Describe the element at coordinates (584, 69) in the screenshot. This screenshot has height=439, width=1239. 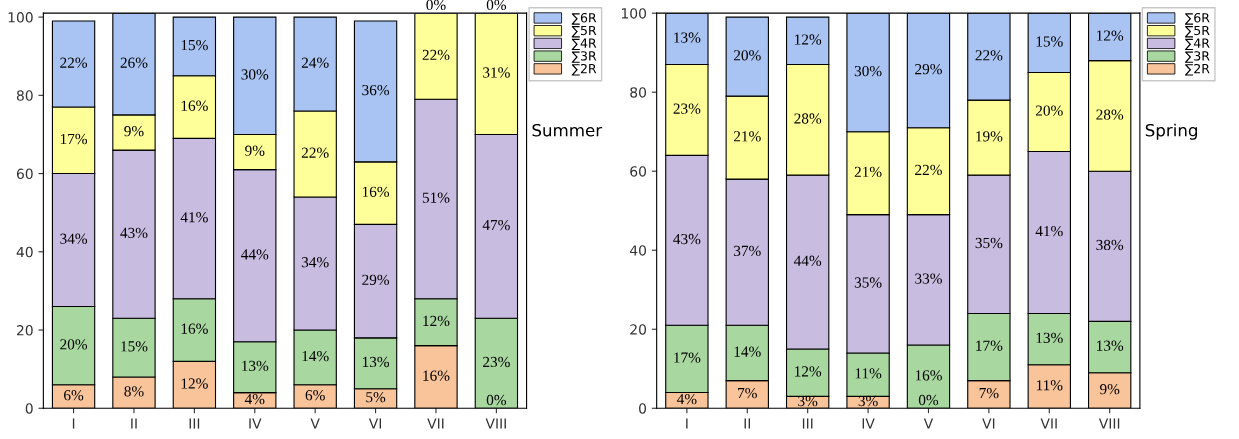
I see `legend-label: ∑2R` at that location.